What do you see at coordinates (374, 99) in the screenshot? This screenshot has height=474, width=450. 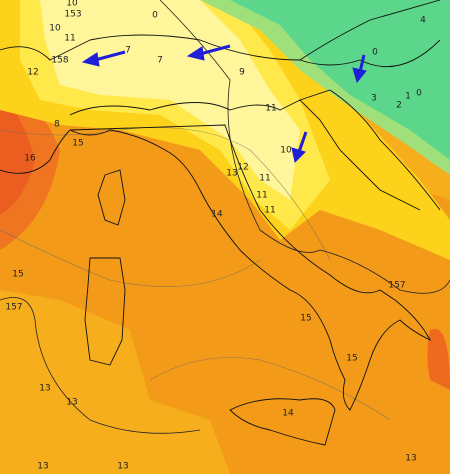 I see `contour-label: 3` at bounding box center [374, 99].